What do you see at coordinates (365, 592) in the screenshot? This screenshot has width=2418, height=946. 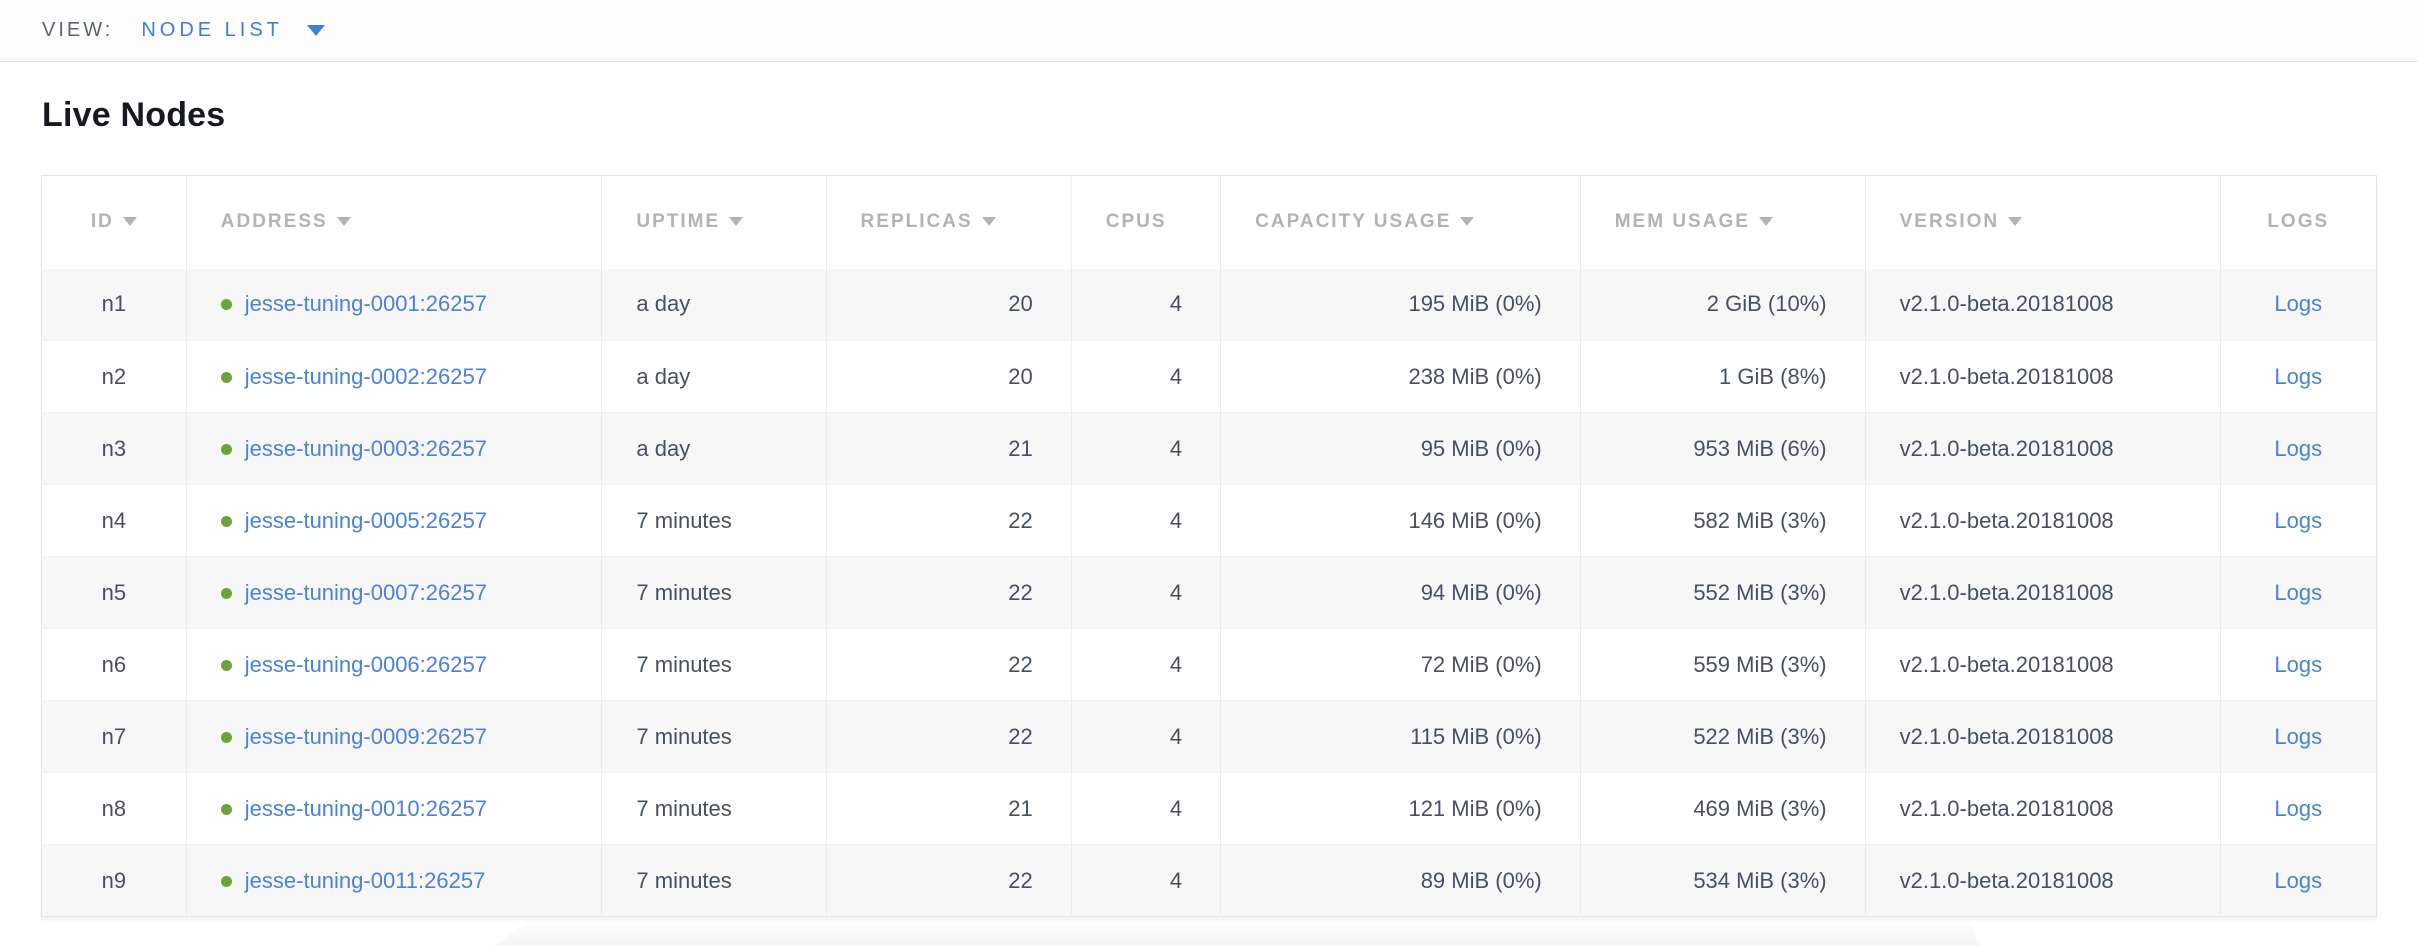 I see `node-address-link: jesse-tuning-0007:26257` at bounding box center [365, 592].